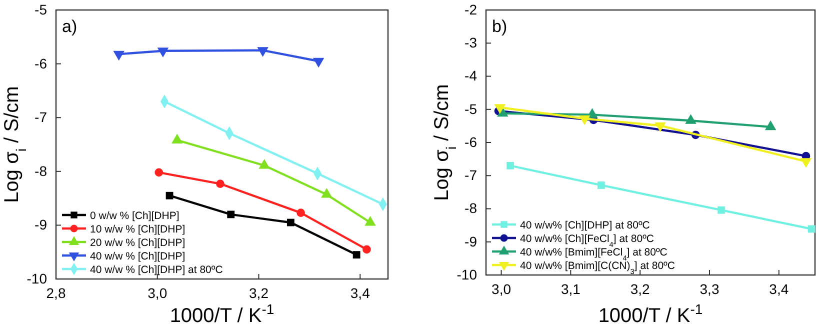 The width and height of the screenshot is (823, 331). Describe the element at coordinates (471, 9) in the screenshot. I see `y-tick-label: -2` at that location.